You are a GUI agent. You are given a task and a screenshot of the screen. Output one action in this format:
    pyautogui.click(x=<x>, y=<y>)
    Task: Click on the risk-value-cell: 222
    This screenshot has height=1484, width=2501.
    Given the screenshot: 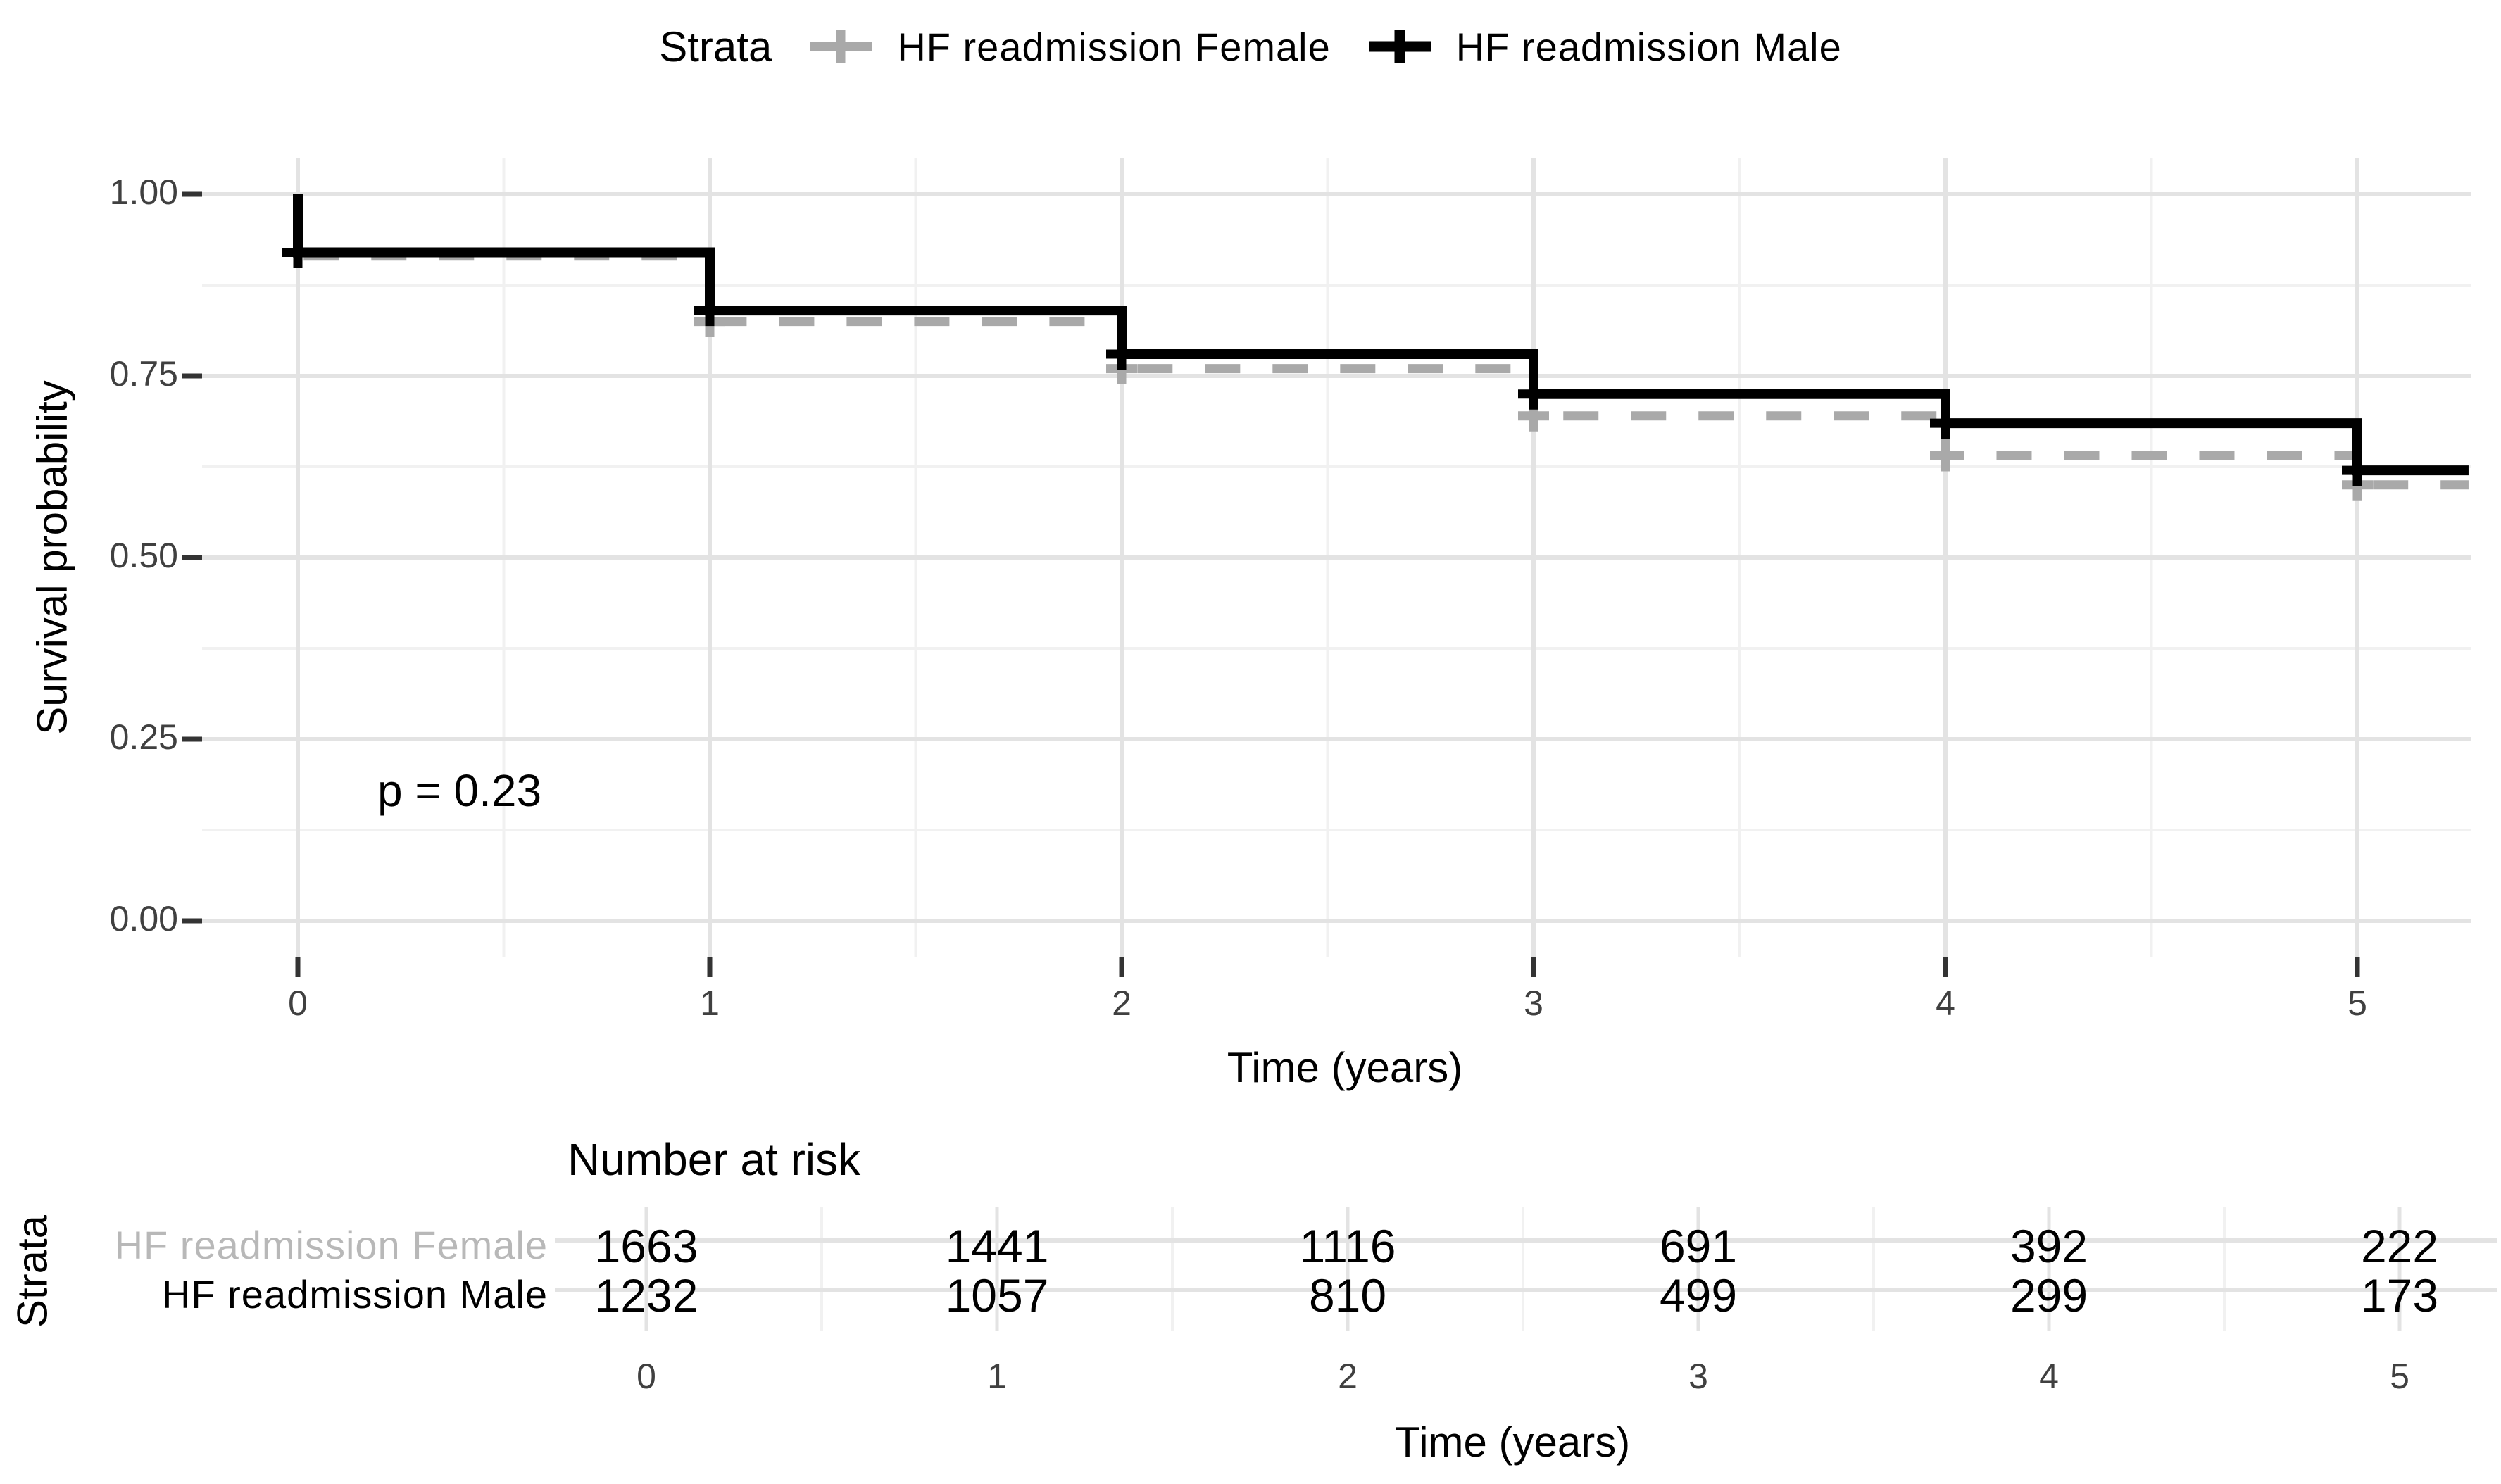 What is the action you would take?
    pyautogui.click(x=2399, y=1246)
    